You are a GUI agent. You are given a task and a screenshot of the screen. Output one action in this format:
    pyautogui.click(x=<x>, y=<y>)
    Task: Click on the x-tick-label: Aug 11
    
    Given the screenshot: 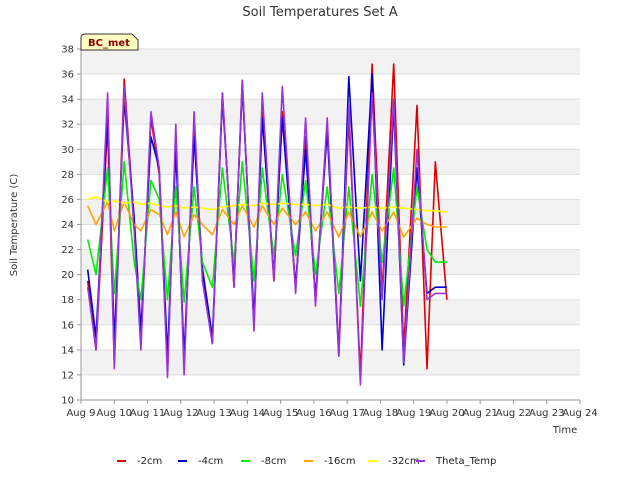 What is the action you would take?
    pyautogui.click(x=147, y=413)
    